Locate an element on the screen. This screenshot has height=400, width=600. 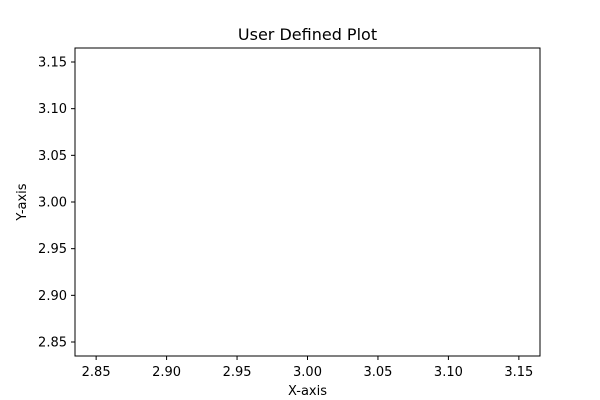
y-axis-label: Y-axis is located at coordinates (22, 202).